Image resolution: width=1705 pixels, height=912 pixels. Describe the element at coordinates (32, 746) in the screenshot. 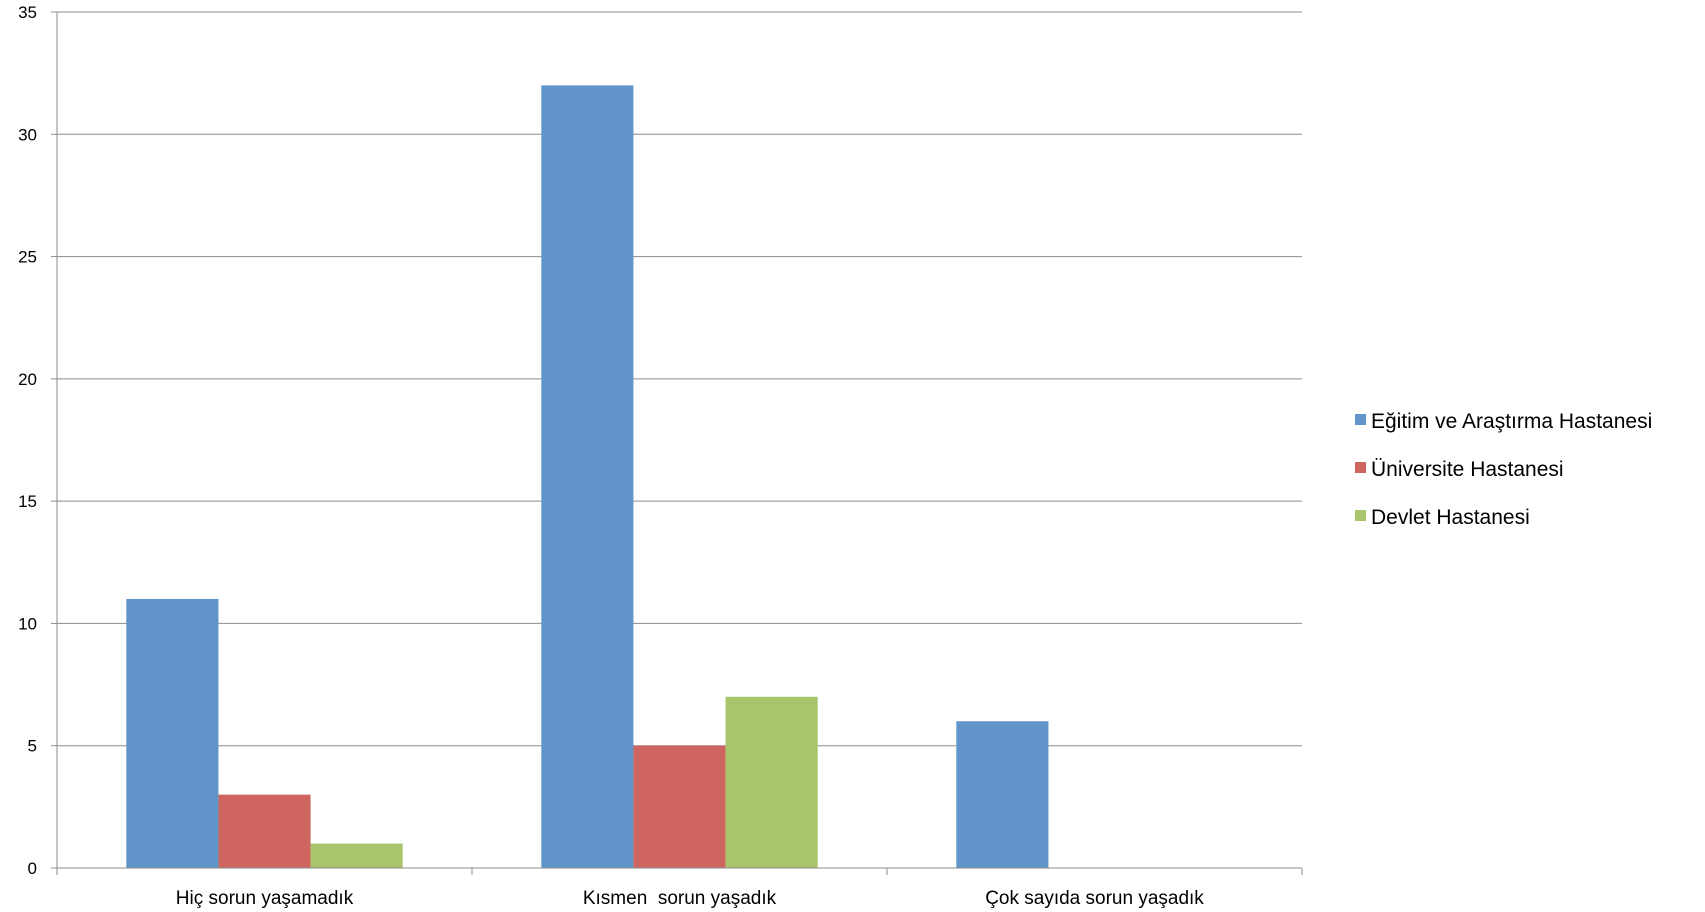

I see `y-tick-label: 5` at that location.